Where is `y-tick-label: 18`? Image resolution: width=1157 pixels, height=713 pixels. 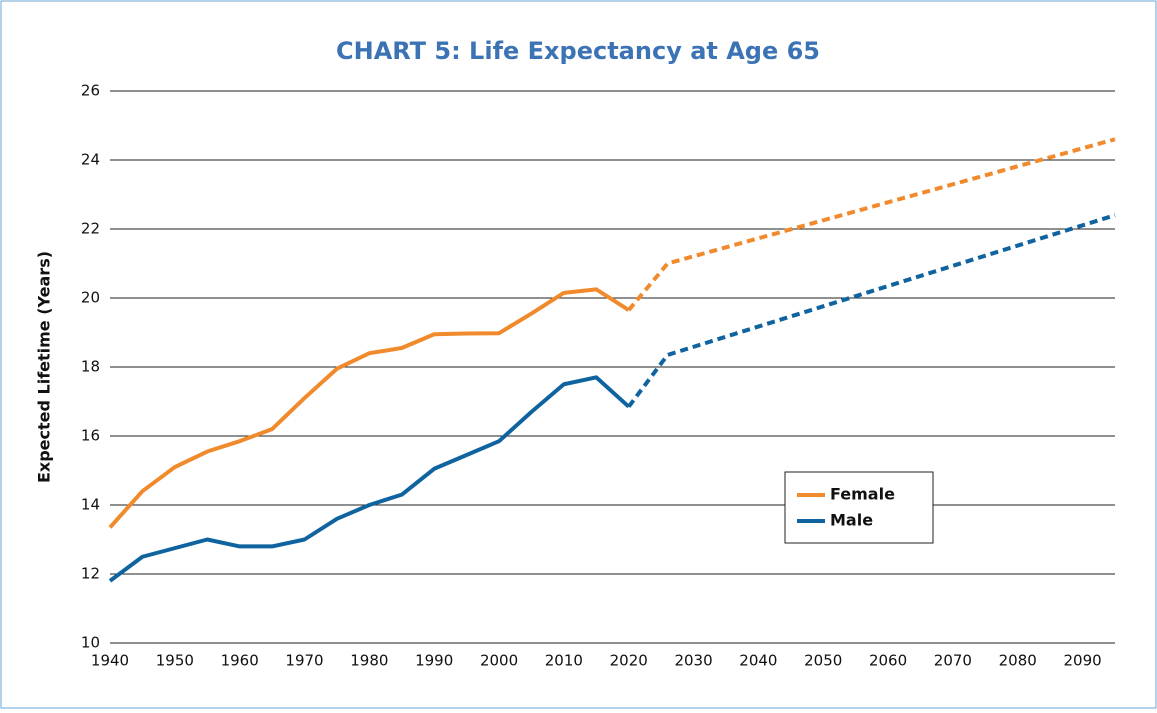 y-tick-label: 18 is located at coordinates (90, 367).